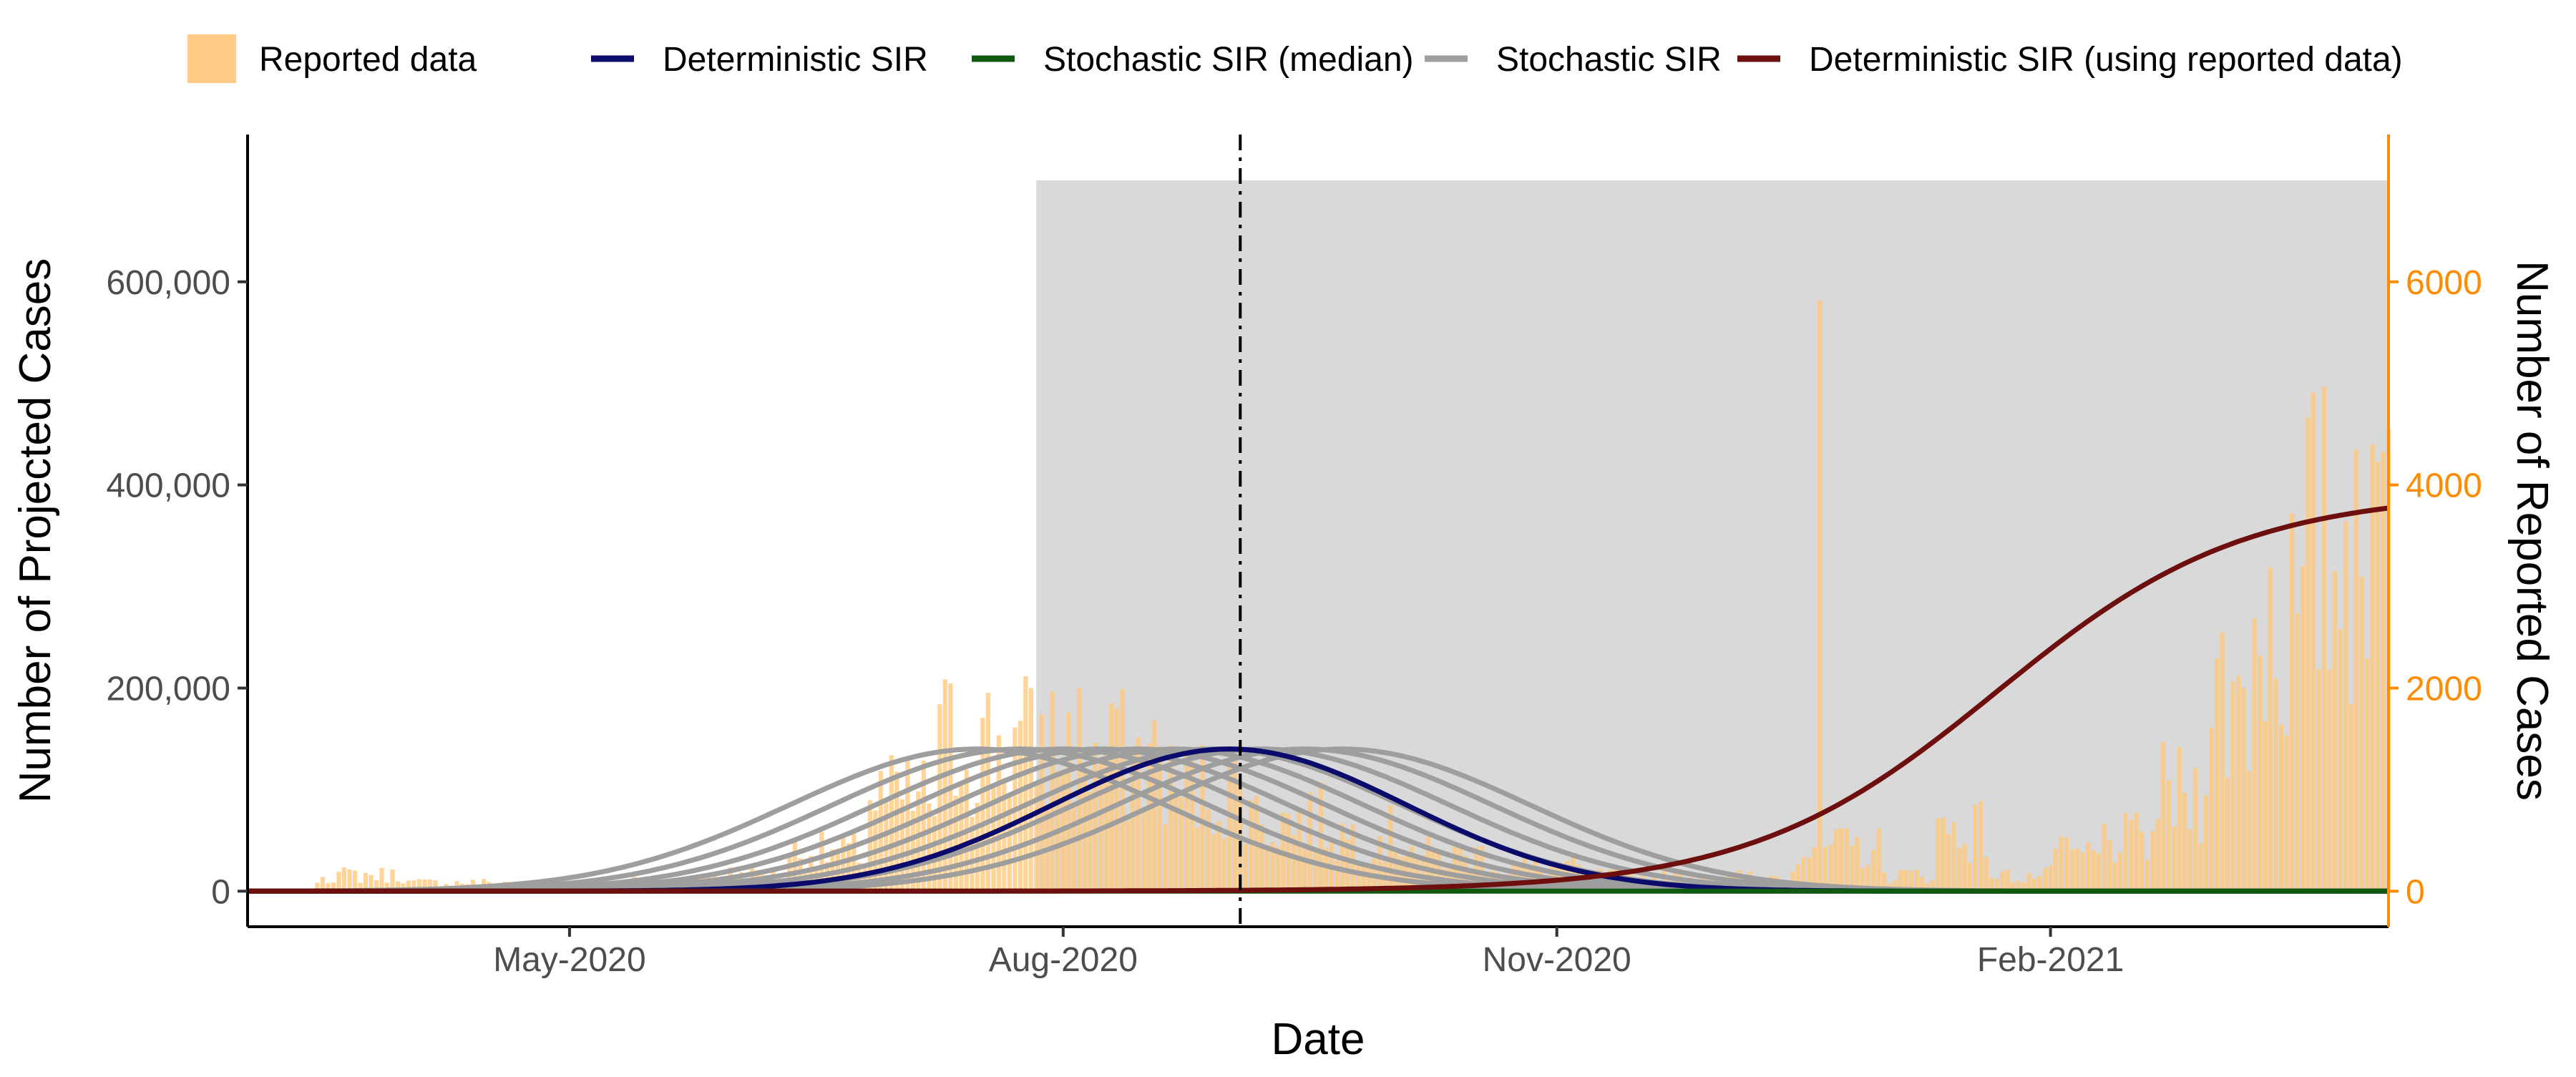  What do you see at coordinates (2444, 486) in the screenshot?
I see `y-right-tick-label: 4000` at bounding box center [2444, 486].